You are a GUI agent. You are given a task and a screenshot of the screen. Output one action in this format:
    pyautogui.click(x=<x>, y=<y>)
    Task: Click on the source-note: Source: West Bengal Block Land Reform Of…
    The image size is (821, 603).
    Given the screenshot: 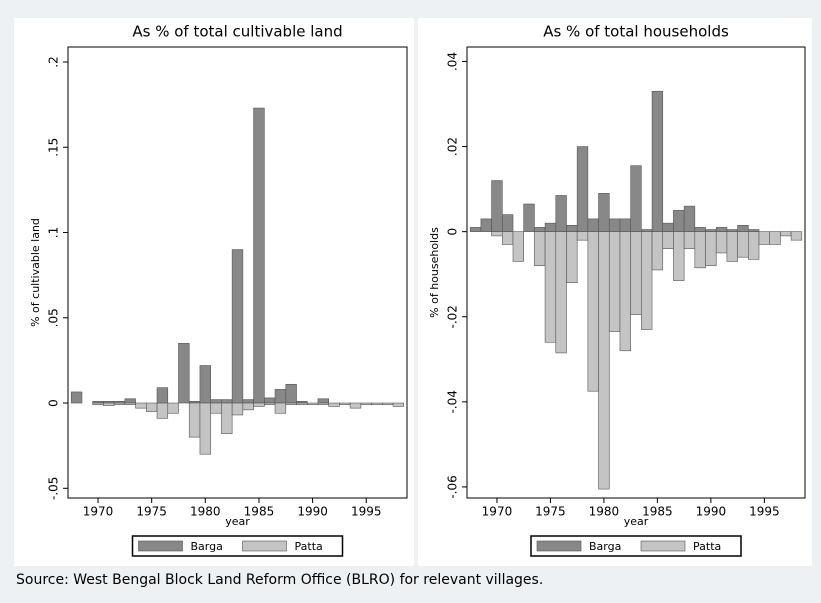 What is the action you would take?
    pyautogui.click(x=279, y=580)
    